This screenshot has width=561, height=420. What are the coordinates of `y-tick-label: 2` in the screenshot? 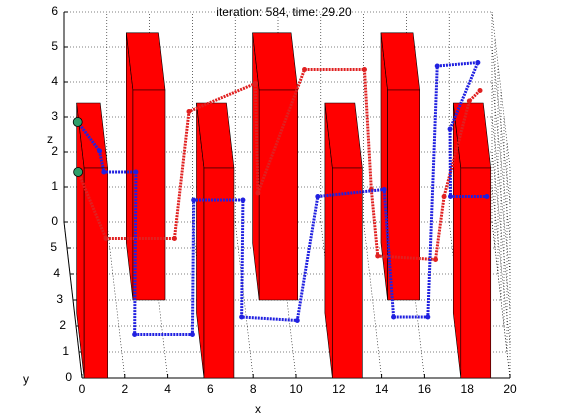 It's located at (62, 325).